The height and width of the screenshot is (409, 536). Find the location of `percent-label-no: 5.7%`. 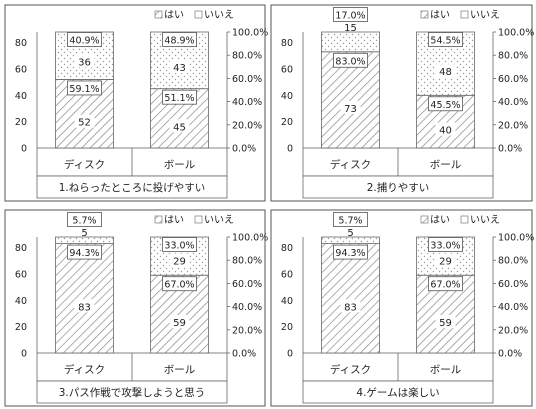

percent-label-no: 5.7% is located at coordinates (350, 221).